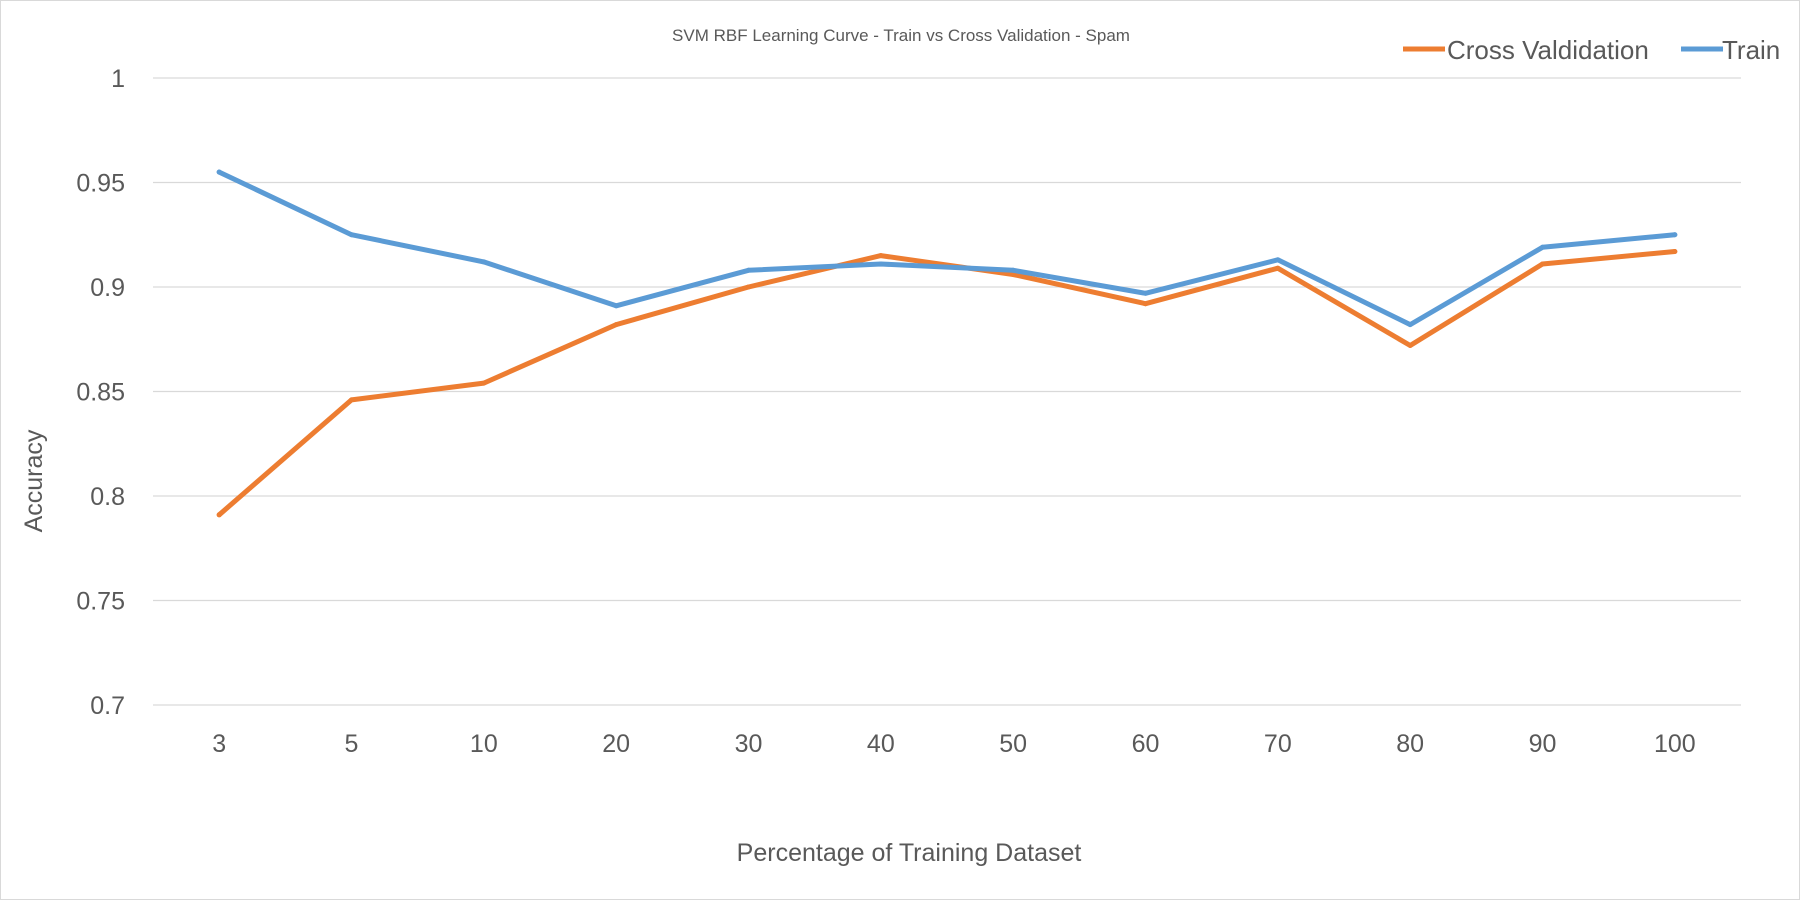  What do you see at coordinates (107, 706) in the screenshot?
I see `y-tick-label: 0.7` at bounding box center [107, 706].